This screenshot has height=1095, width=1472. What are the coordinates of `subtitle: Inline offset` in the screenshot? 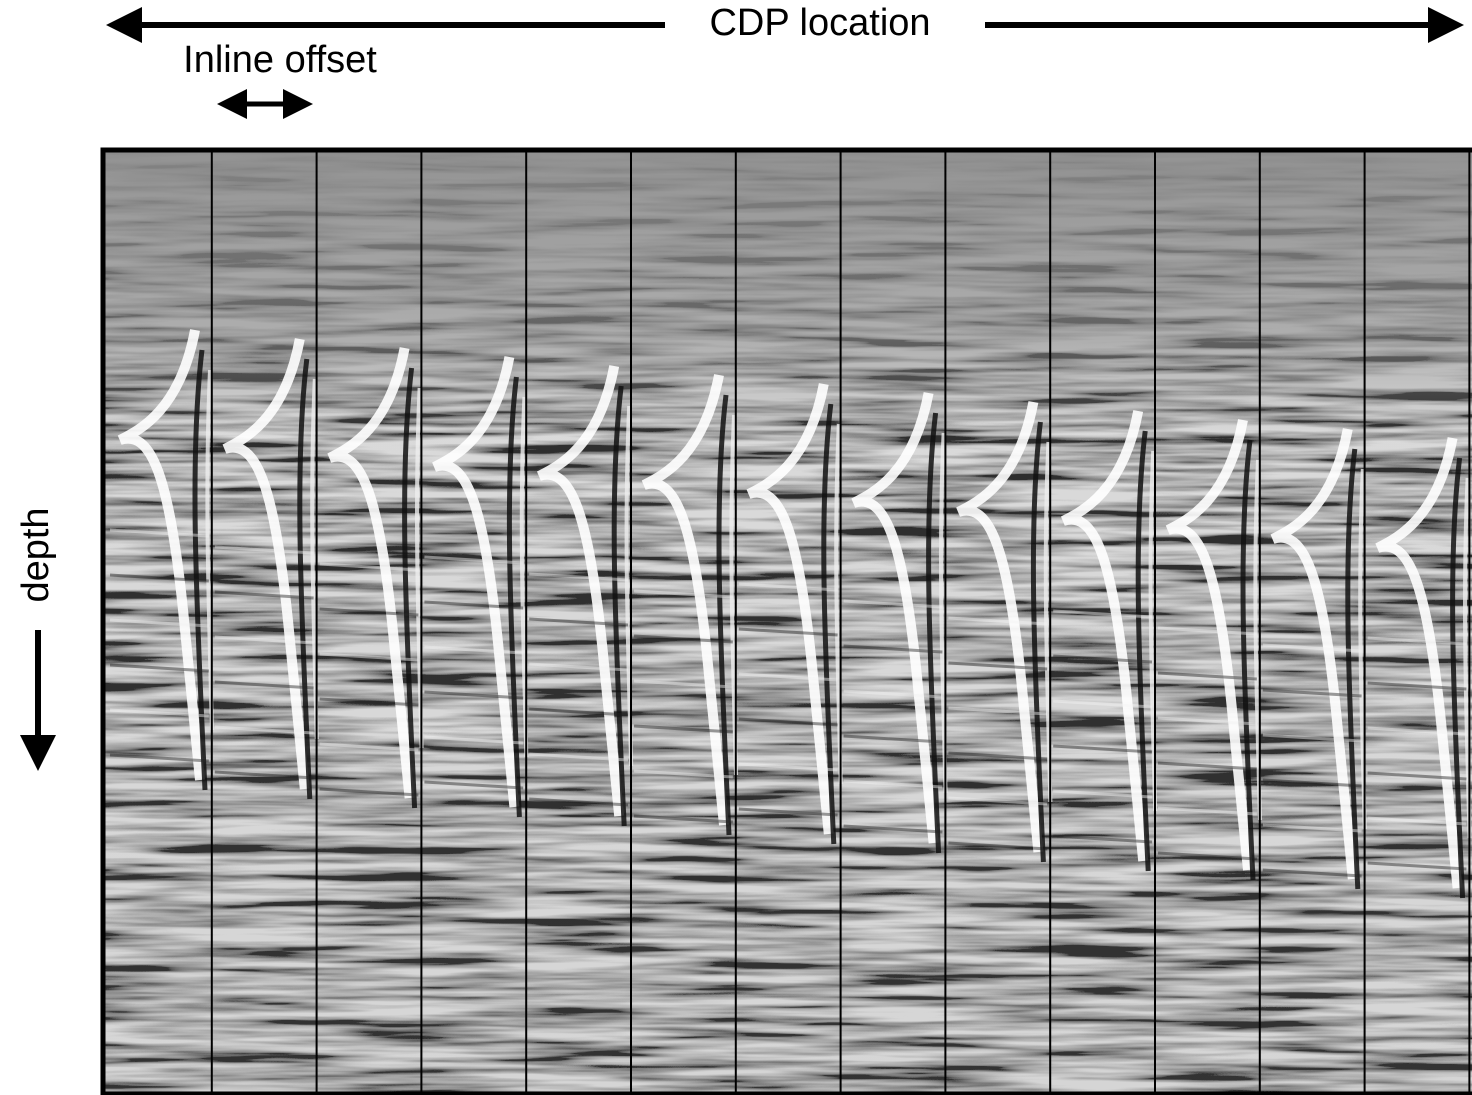 It's located at (280, 60).